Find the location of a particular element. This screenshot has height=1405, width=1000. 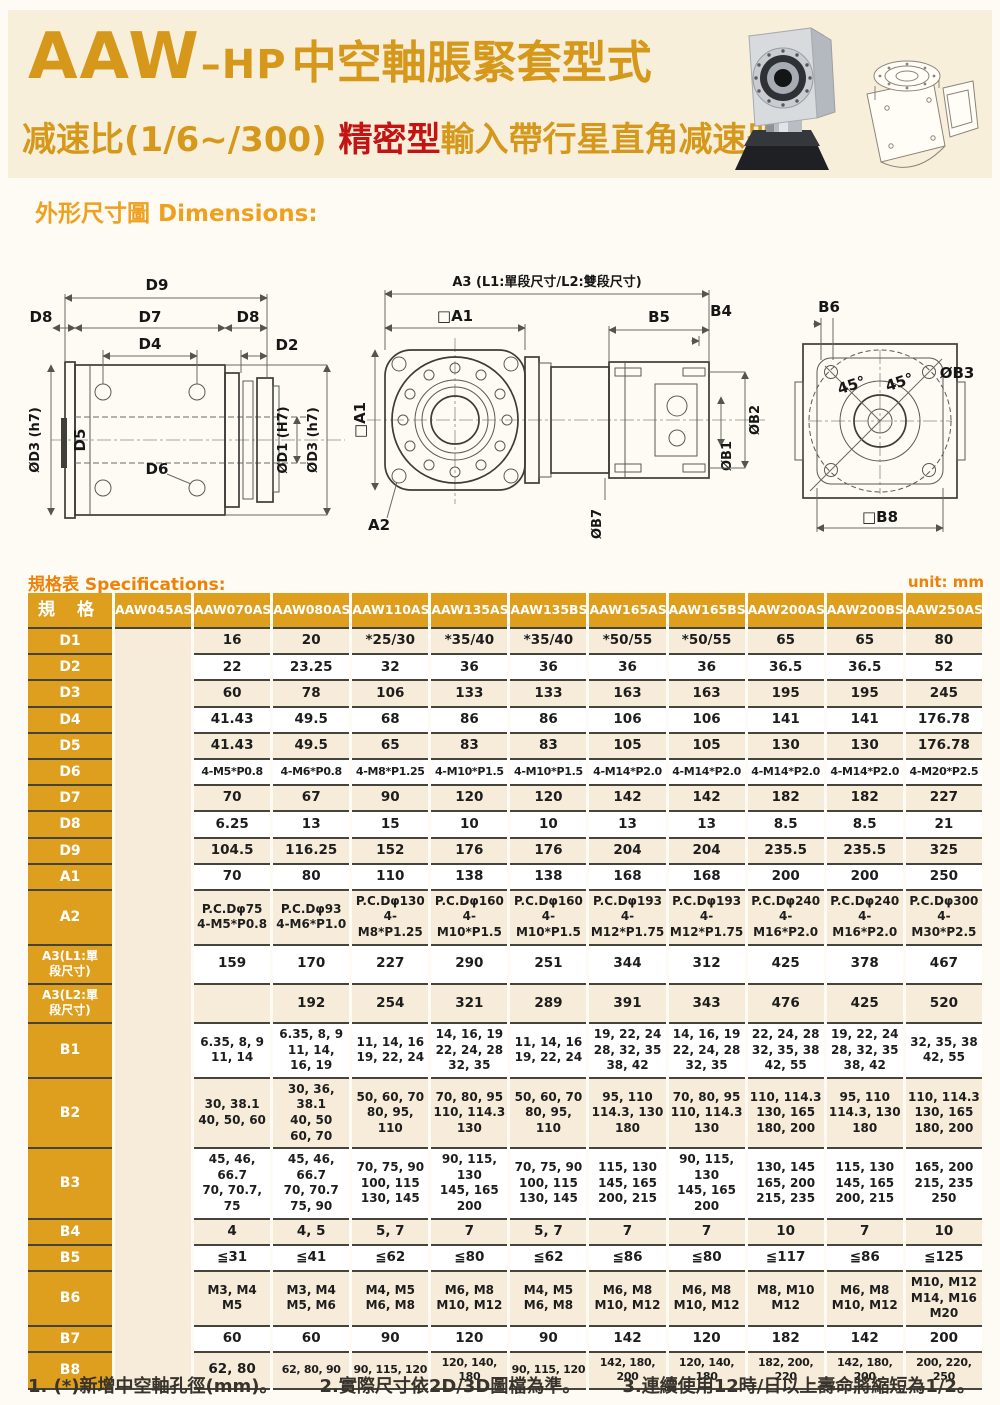

dimensions-heading: 外形尺寸圖 Dimensions: is located at coordinates (176, 214).